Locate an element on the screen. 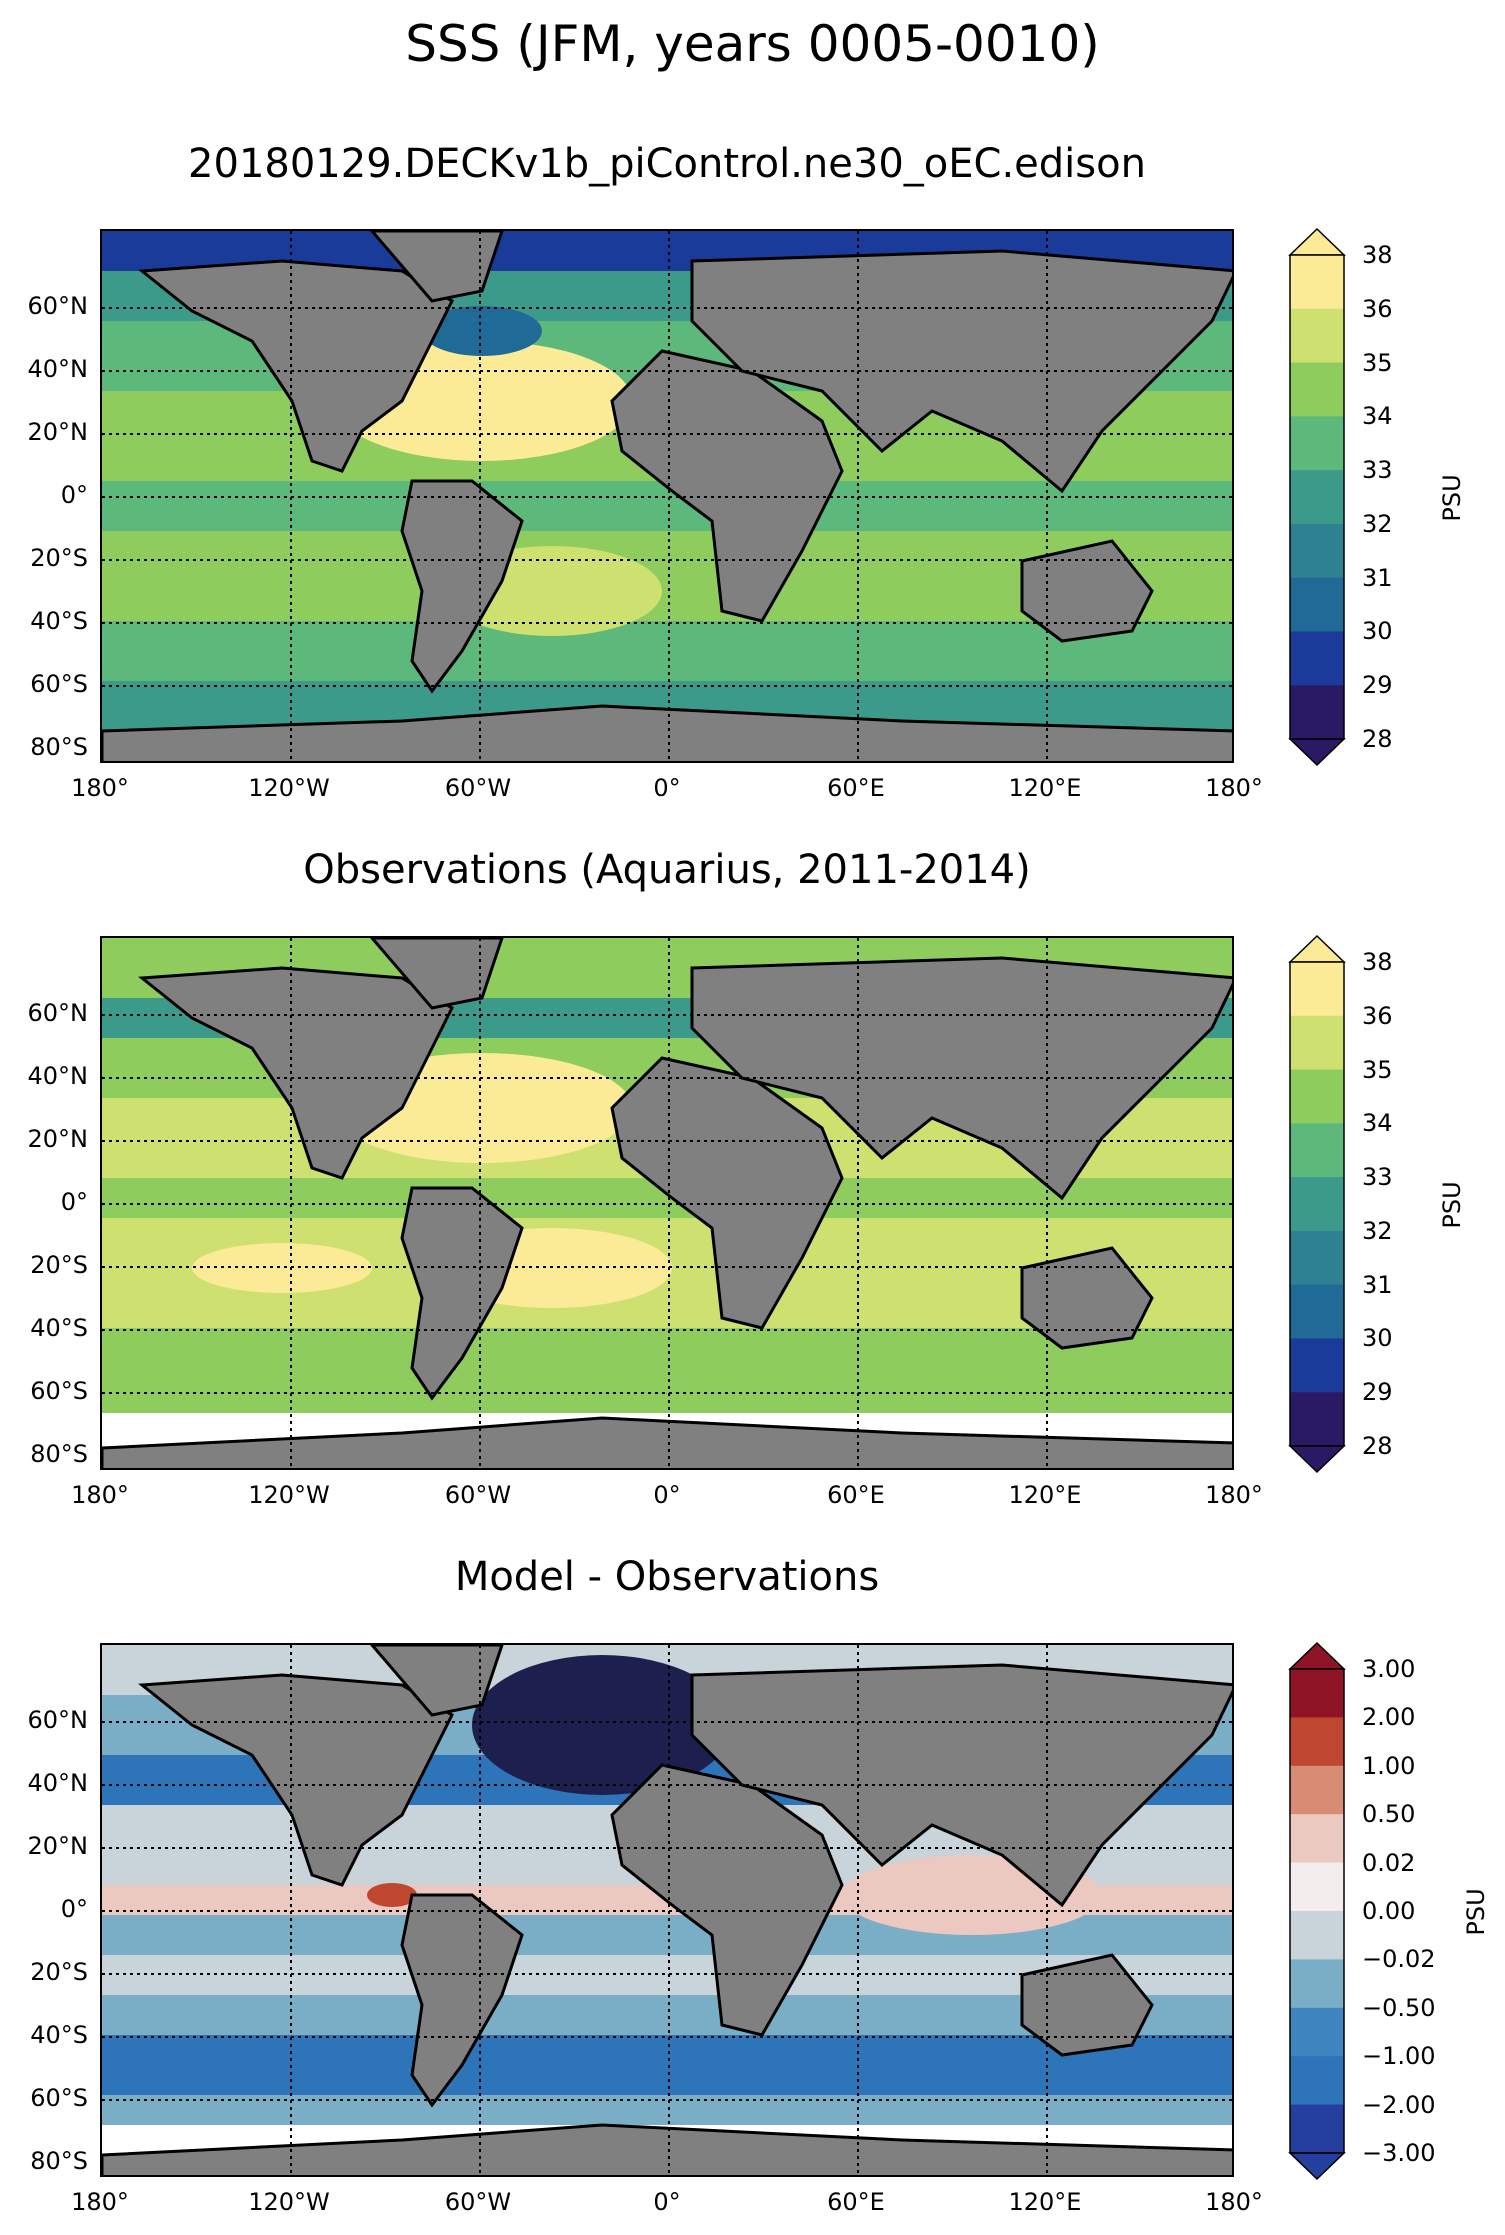 This screenshot has width=1505, height=2235. continent-greenland is located at coordinates (437, 974).